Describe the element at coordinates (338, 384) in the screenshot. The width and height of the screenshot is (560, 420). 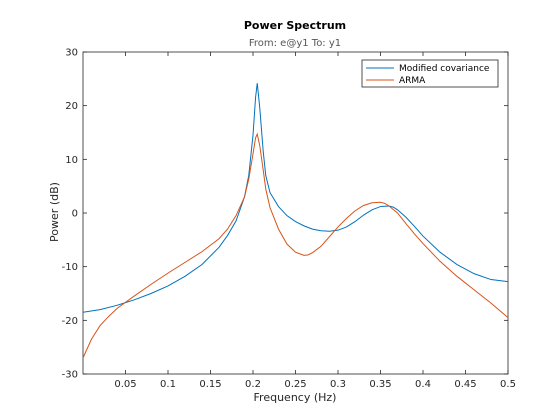
I see `x-tick-label: 0.3` at that location.